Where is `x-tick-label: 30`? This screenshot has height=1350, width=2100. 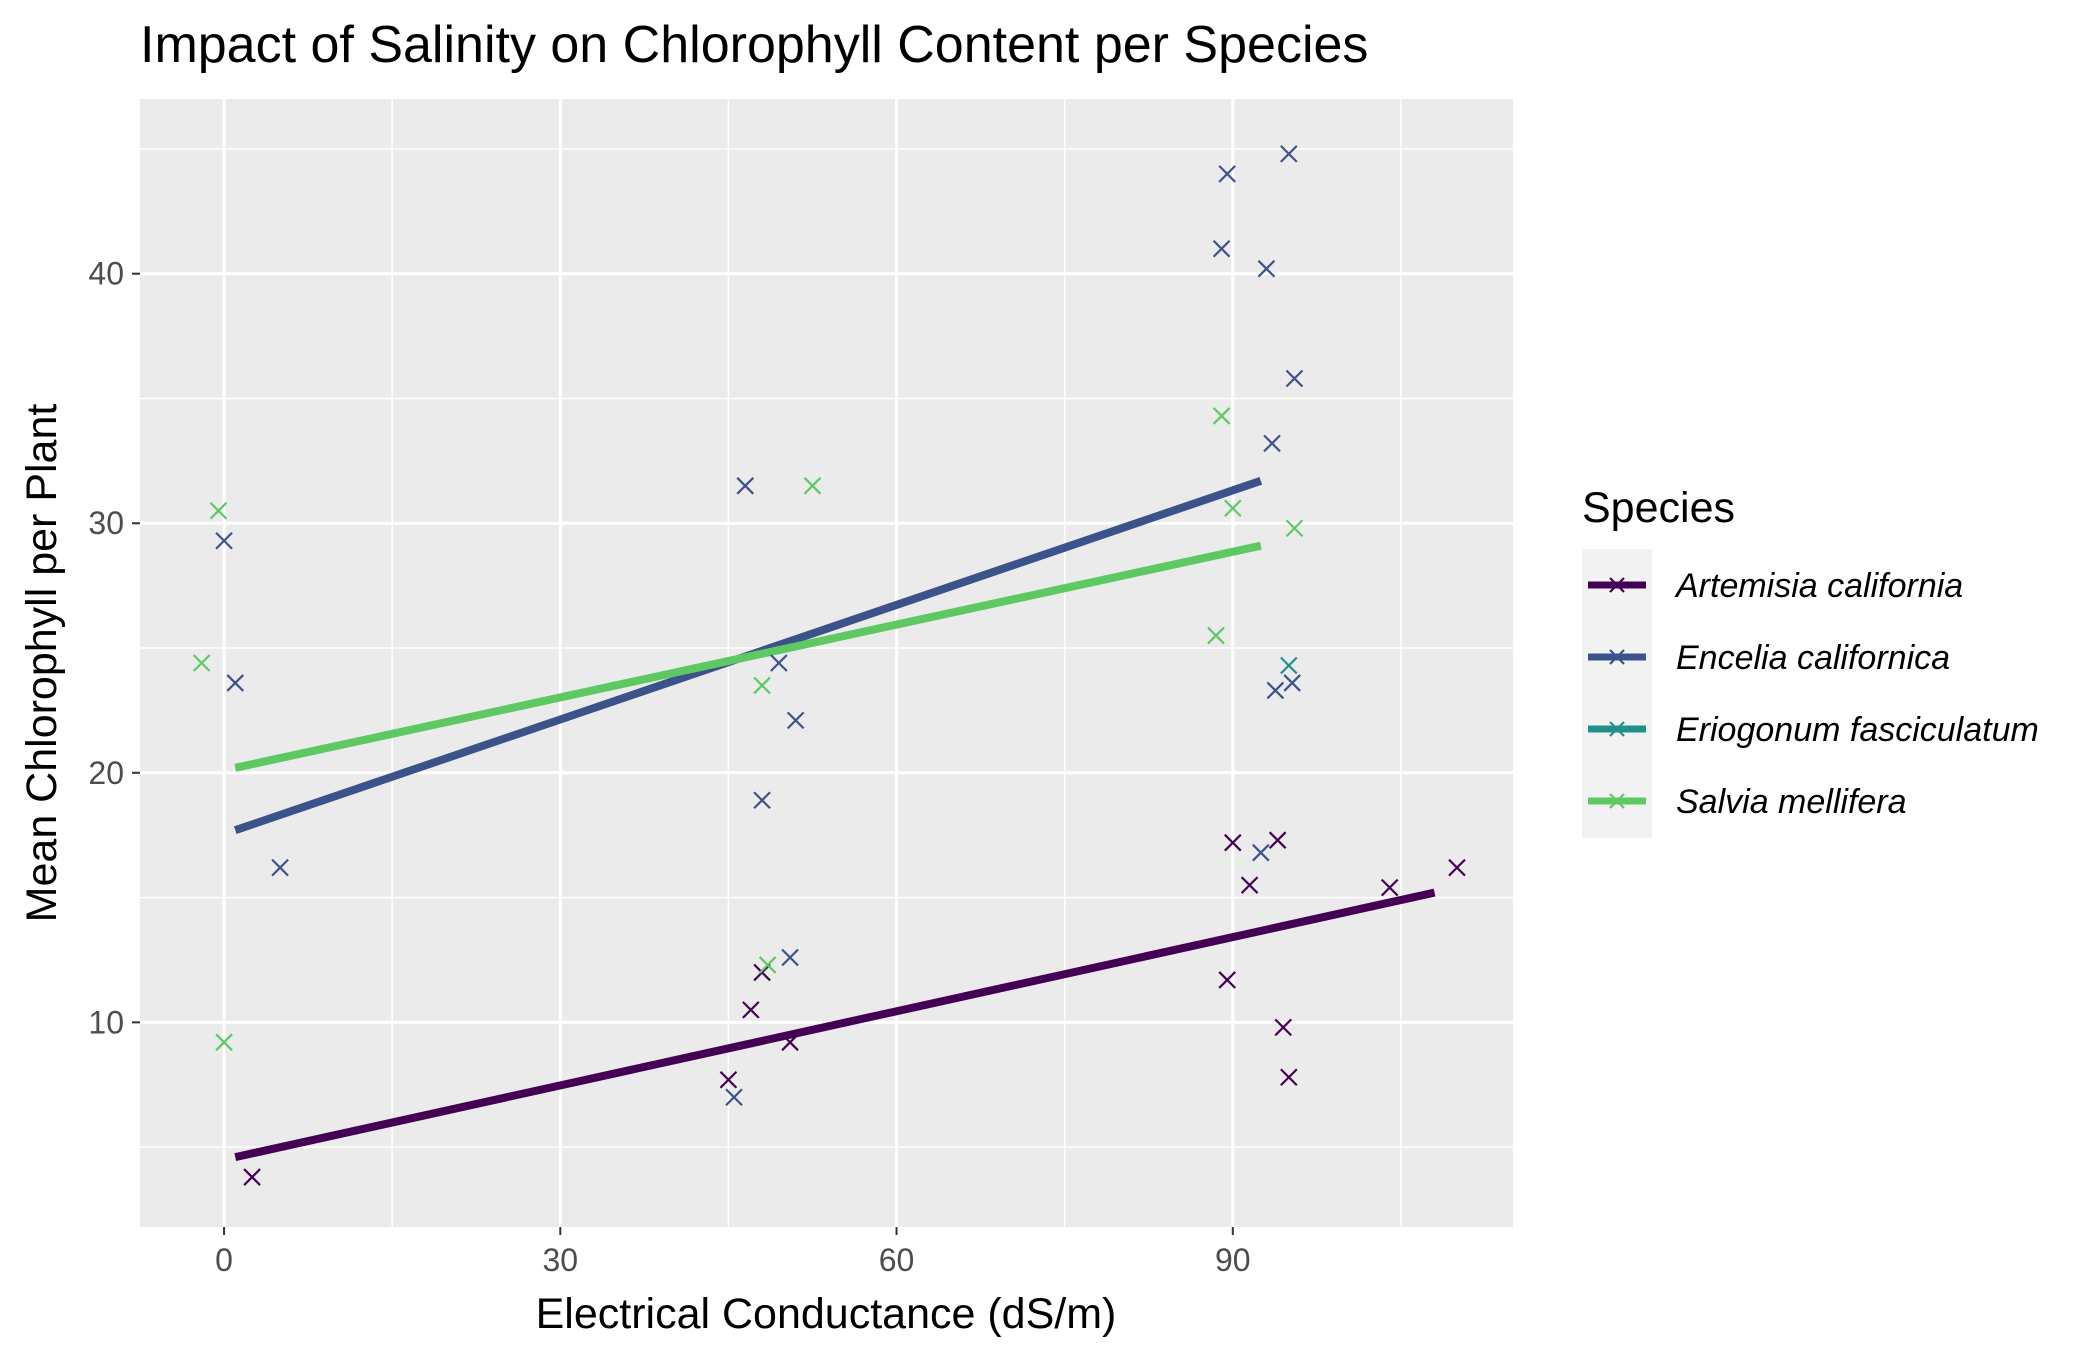 x-tick-label: 30 is located at coordinates (561, 1260).